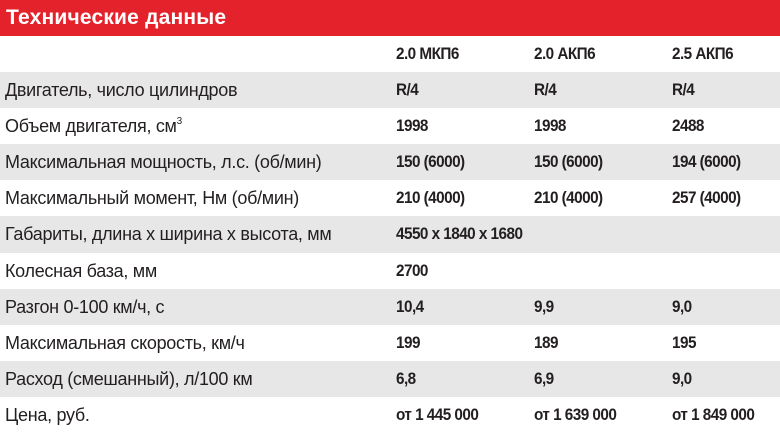 The height and width of the screenshot is (433, 780). Describe the element at coordinates (390, 306) in the screenshot. I see `table-row: Разгон 0-100 км/ч, с 10,4 9,9 9,0` at that location.